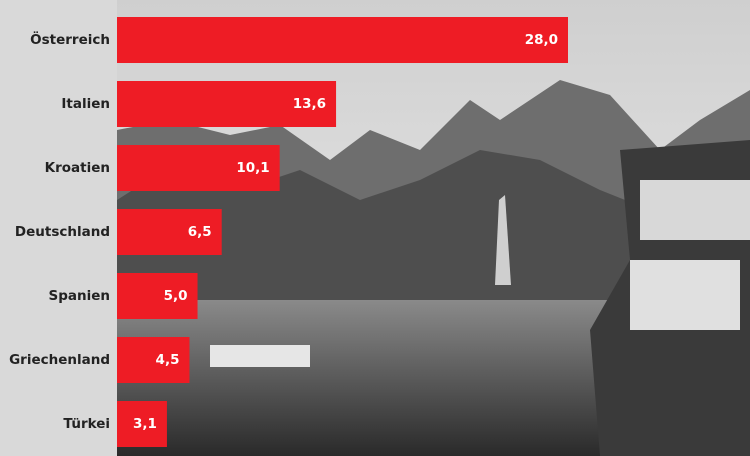 This screenshot has width=750, height=456. I want to click on category-label: Italien, so click(85, 104).